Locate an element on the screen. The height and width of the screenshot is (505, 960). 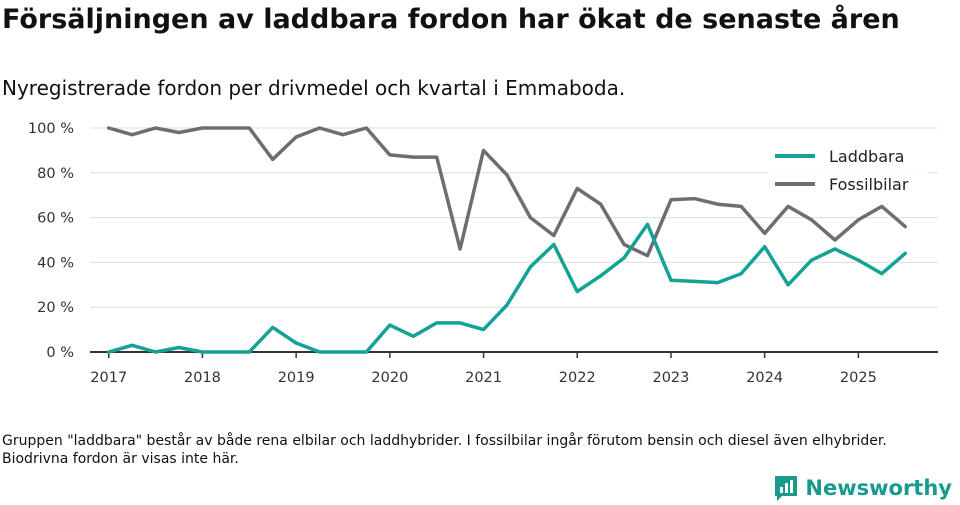
newsworthy-logo-icon is located at coordinates (786, 488).